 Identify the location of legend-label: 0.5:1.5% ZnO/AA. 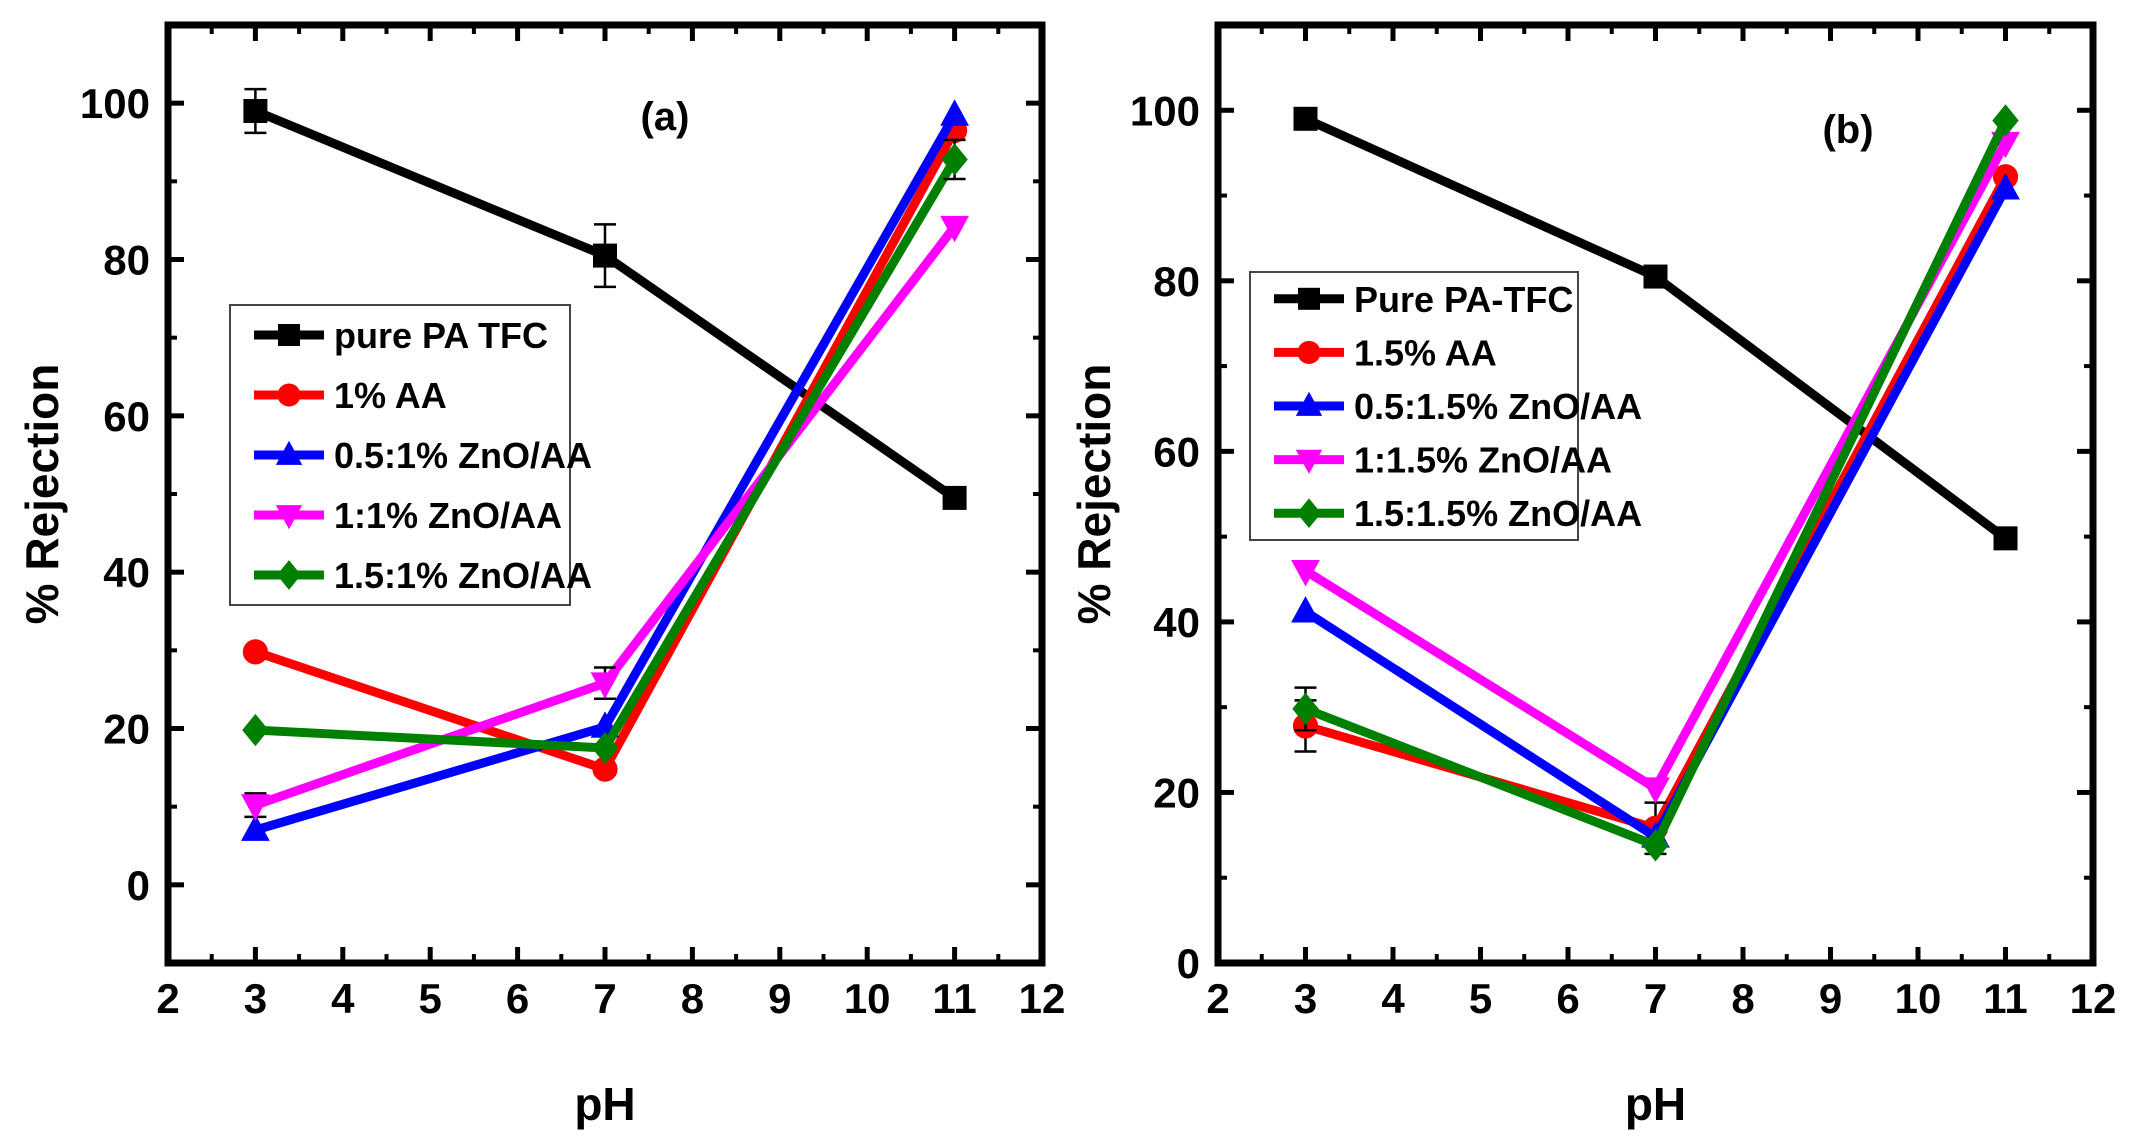
(1498, 406).